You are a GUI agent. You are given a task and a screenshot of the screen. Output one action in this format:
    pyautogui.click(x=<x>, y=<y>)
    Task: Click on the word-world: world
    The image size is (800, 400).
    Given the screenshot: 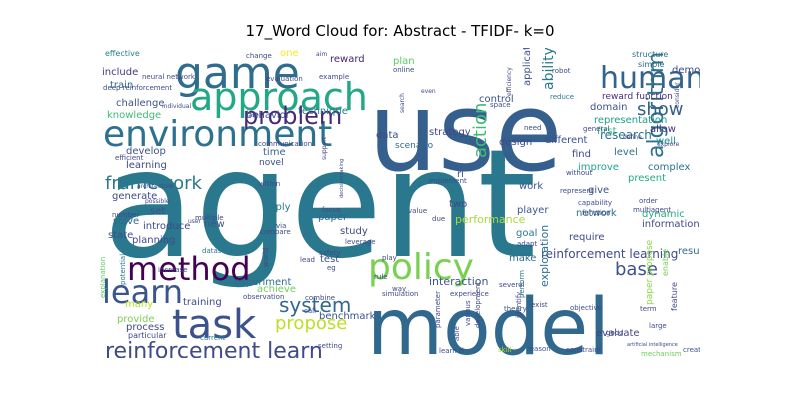 What is the action you would take?
    pyautogui.click(x=266, y=257)
    